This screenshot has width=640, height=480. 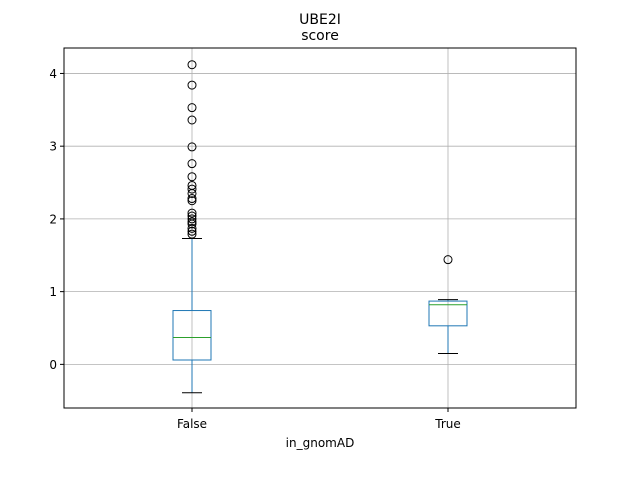 I want to click on y-tick-label: 2, so click(x=53, y=219).